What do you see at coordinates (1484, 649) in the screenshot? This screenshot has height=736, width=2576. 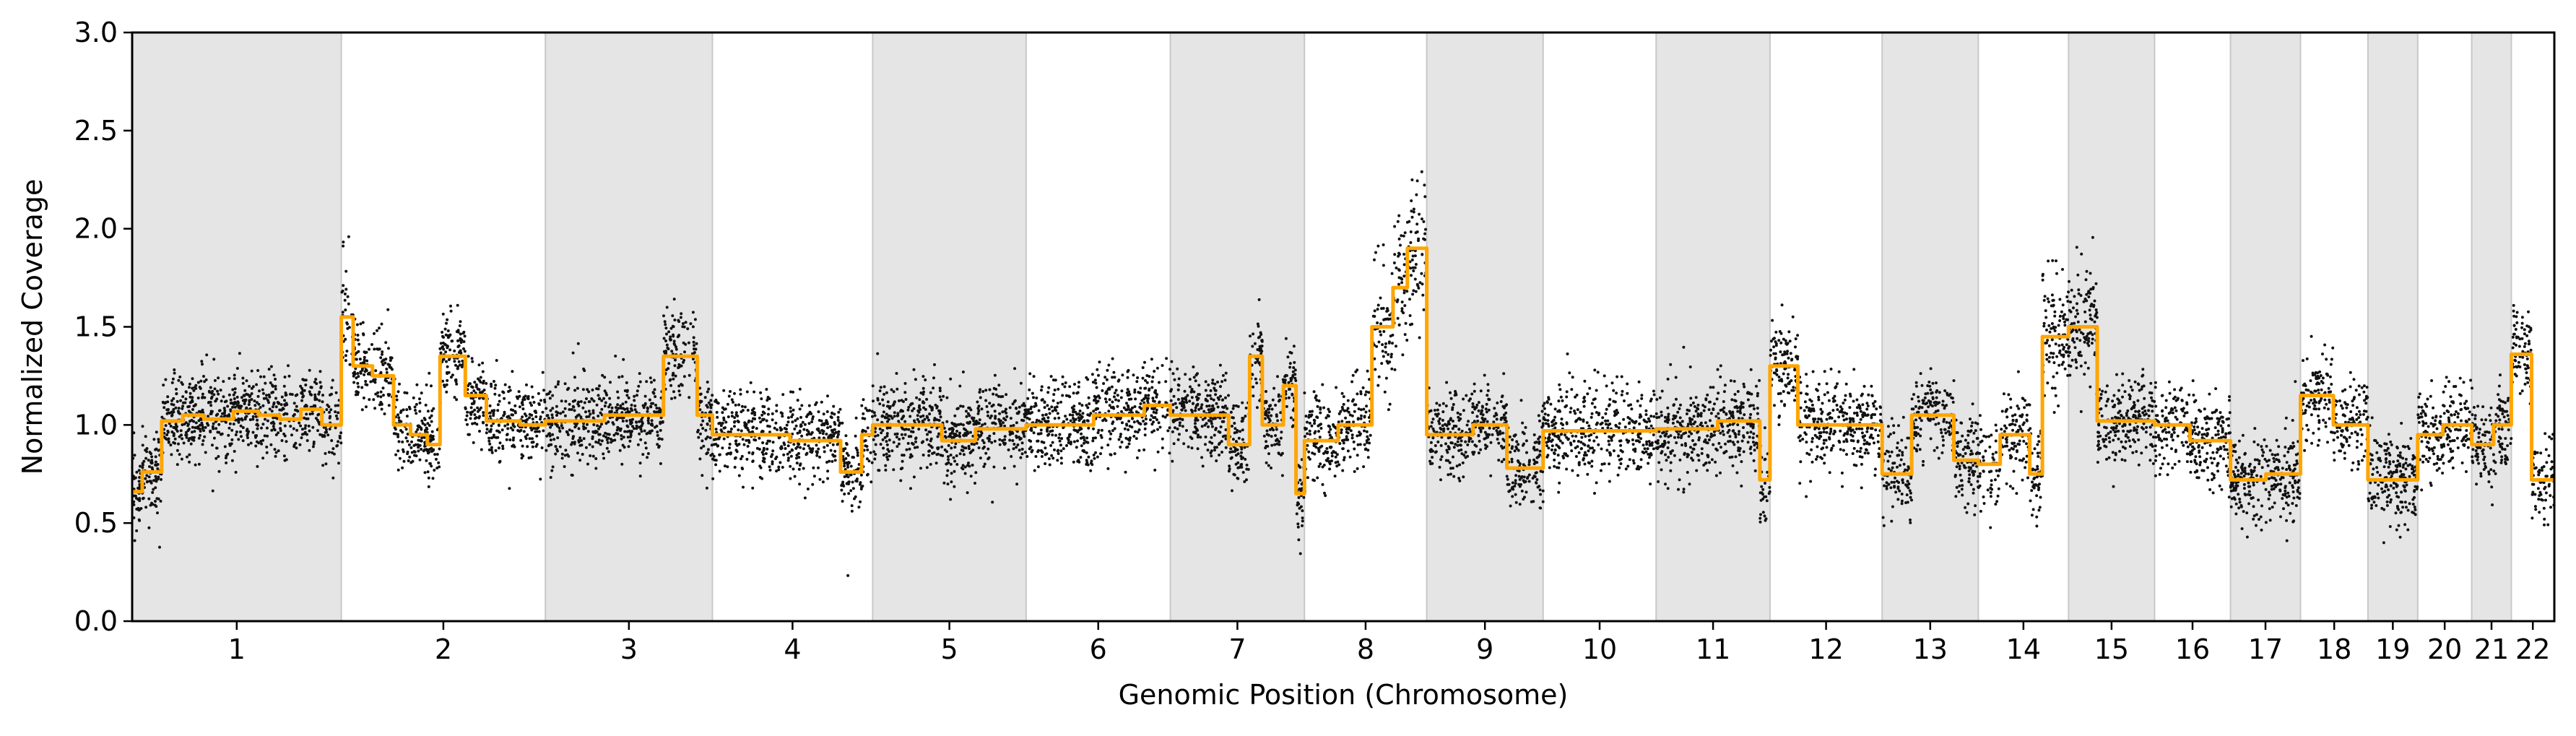 I see `x-tick-label-chr-9: 9` at bounding box center [1484, 649].